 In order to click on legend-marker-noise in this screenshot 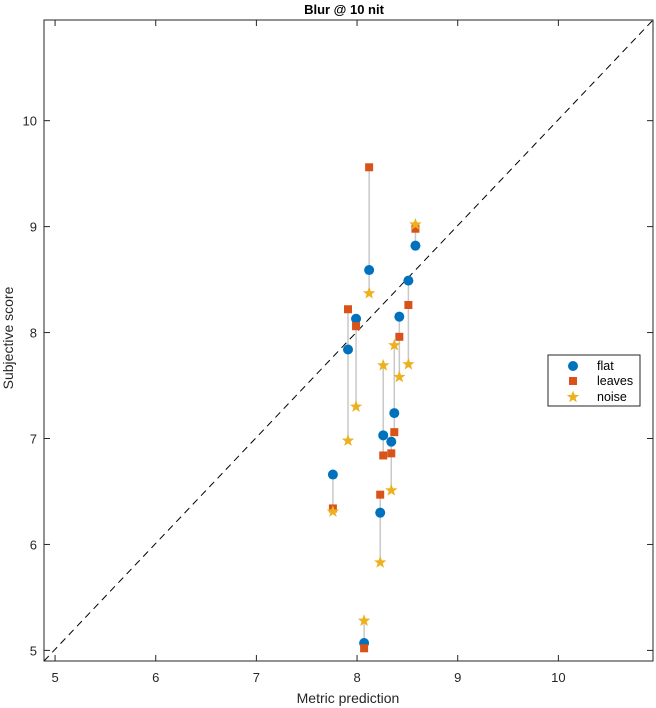, I will do `click(573, 396)`.